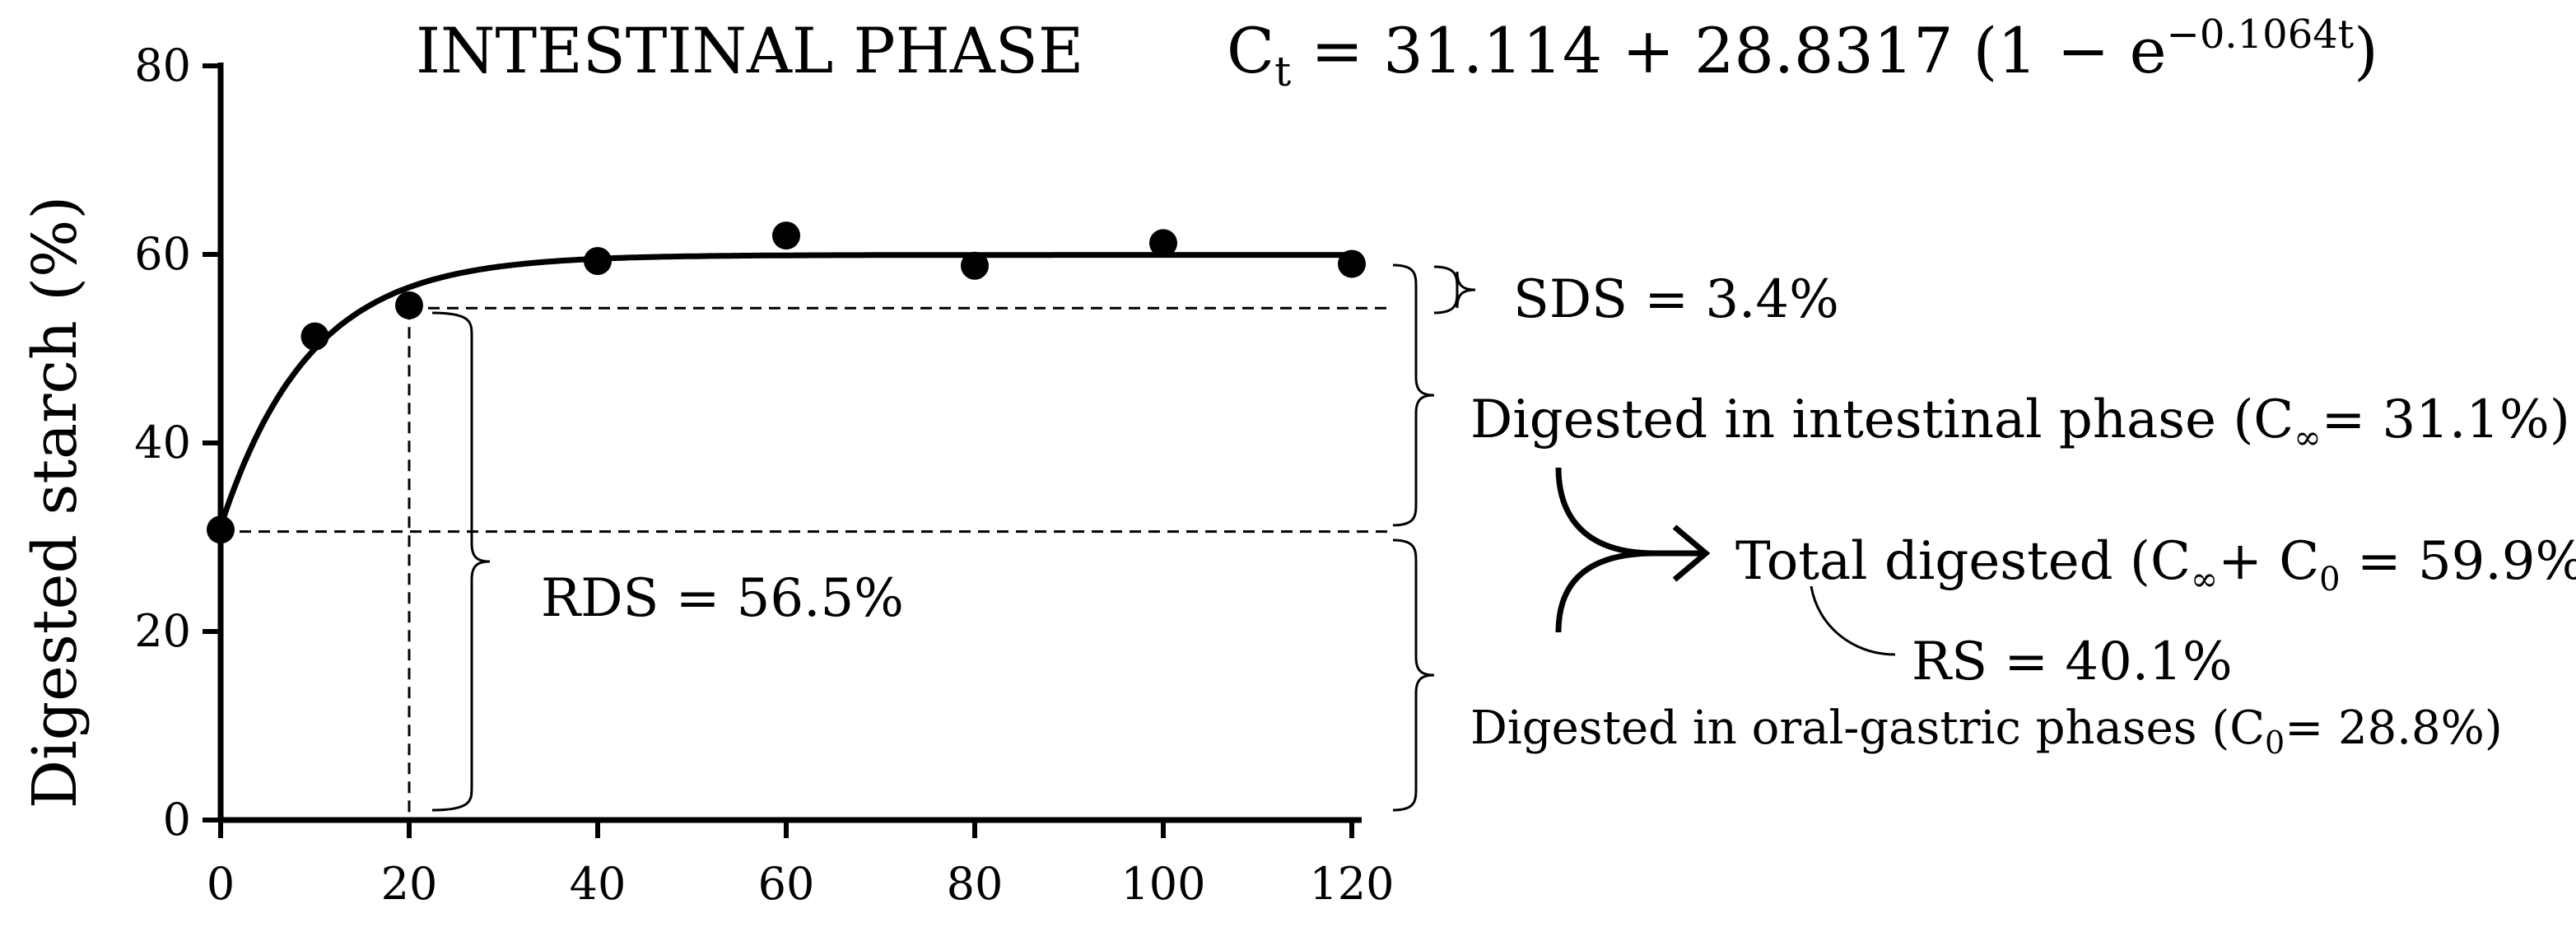  What do you see at coordinates (1691, 553) in the screenshot?
I see `merge-arrow-head` at bounding box center [1691, 553].